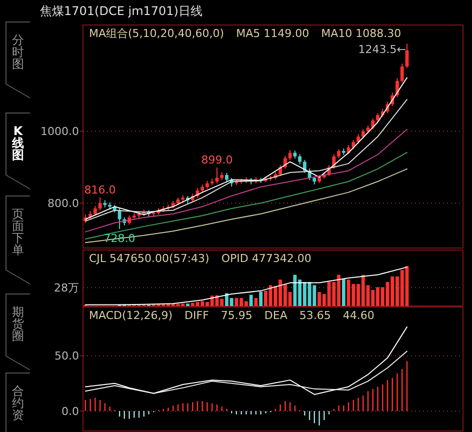  Describe the element at coordinates (273, 33) in the screenshot. I see `annotation: MA5 1149.00` at that location.